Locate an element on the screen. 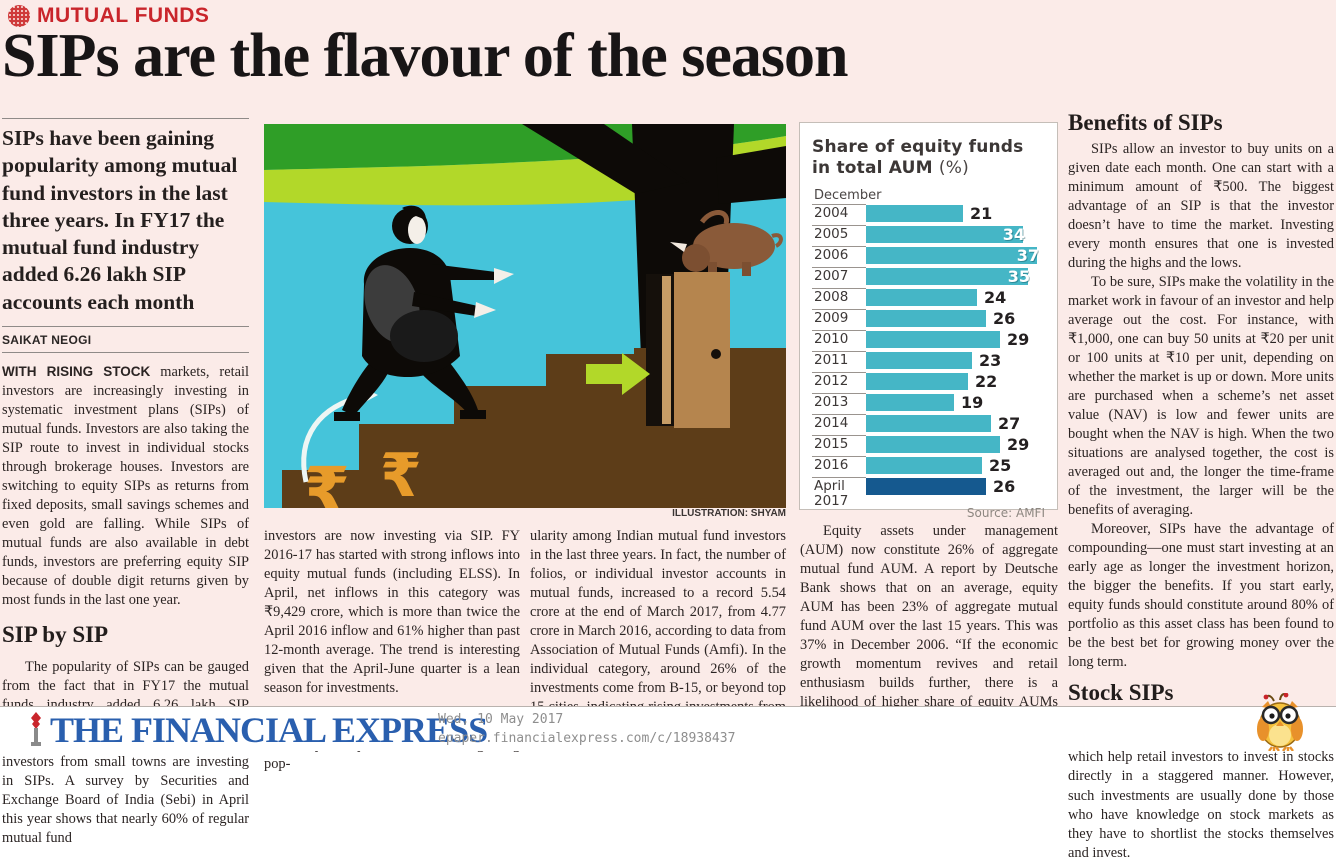 Image resolution: width=1336 pixels, height=863 pixels. chart-row: 2015 29 is located at coordinates (928, 445).